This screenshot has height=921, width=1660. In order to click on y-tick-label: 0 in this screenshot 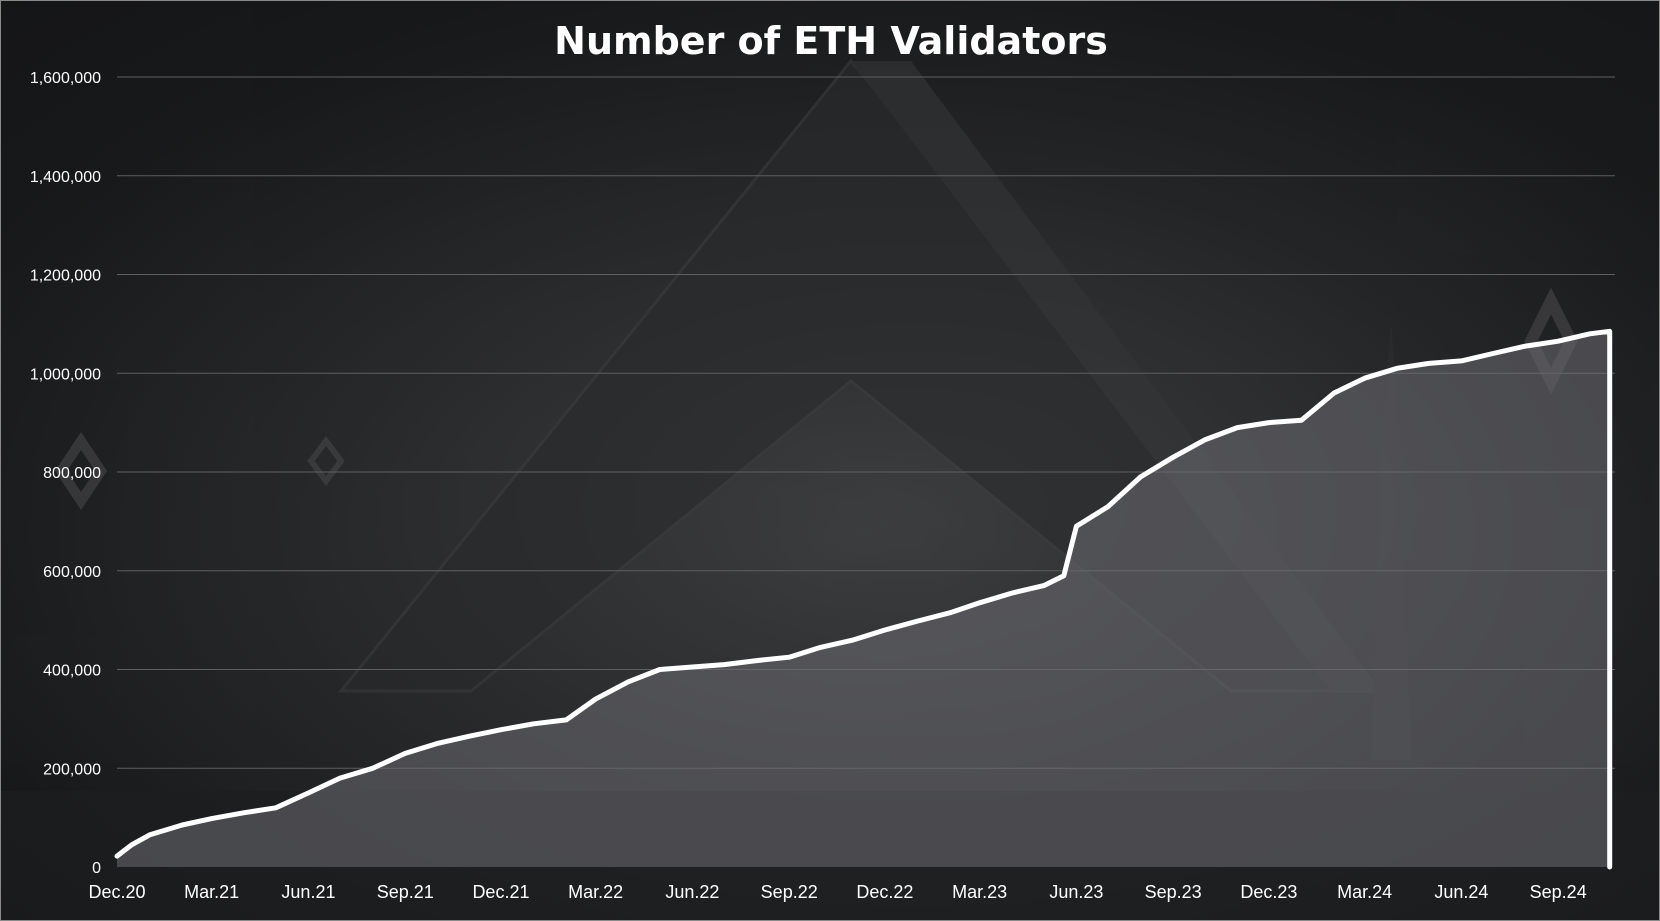, I will do `click(96, 868)`.